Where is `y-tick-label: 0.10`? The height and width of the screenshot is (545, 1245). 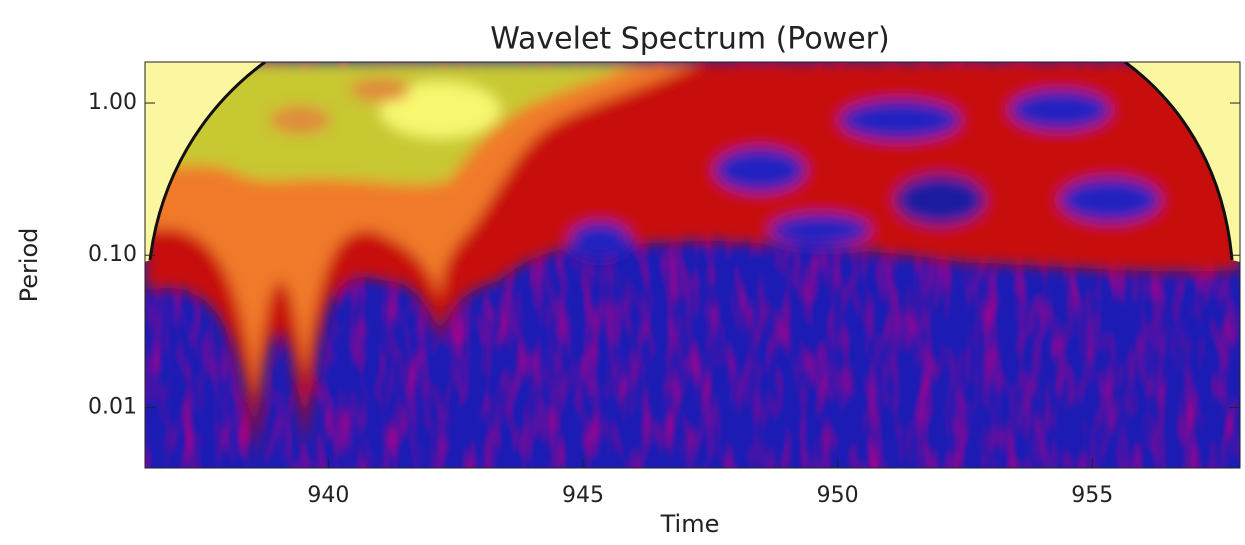 y-tick-label: 0.10 is located at coordinates (112, 254).